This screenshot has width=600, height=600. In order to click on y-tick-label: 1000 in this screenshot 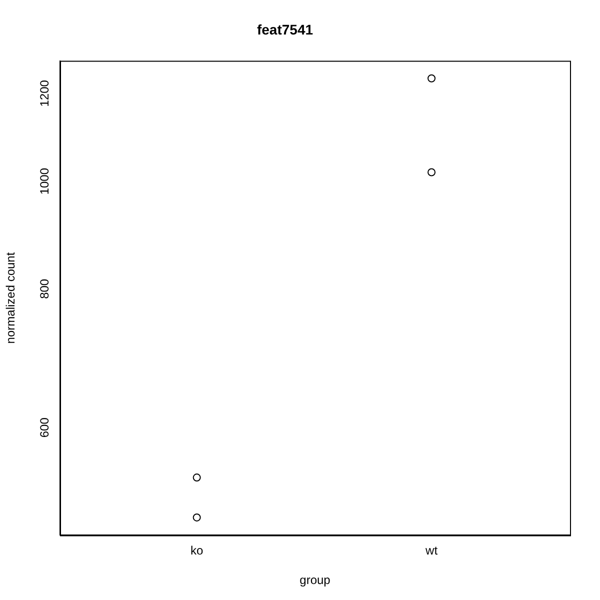, I will do `click(44, 181)`.